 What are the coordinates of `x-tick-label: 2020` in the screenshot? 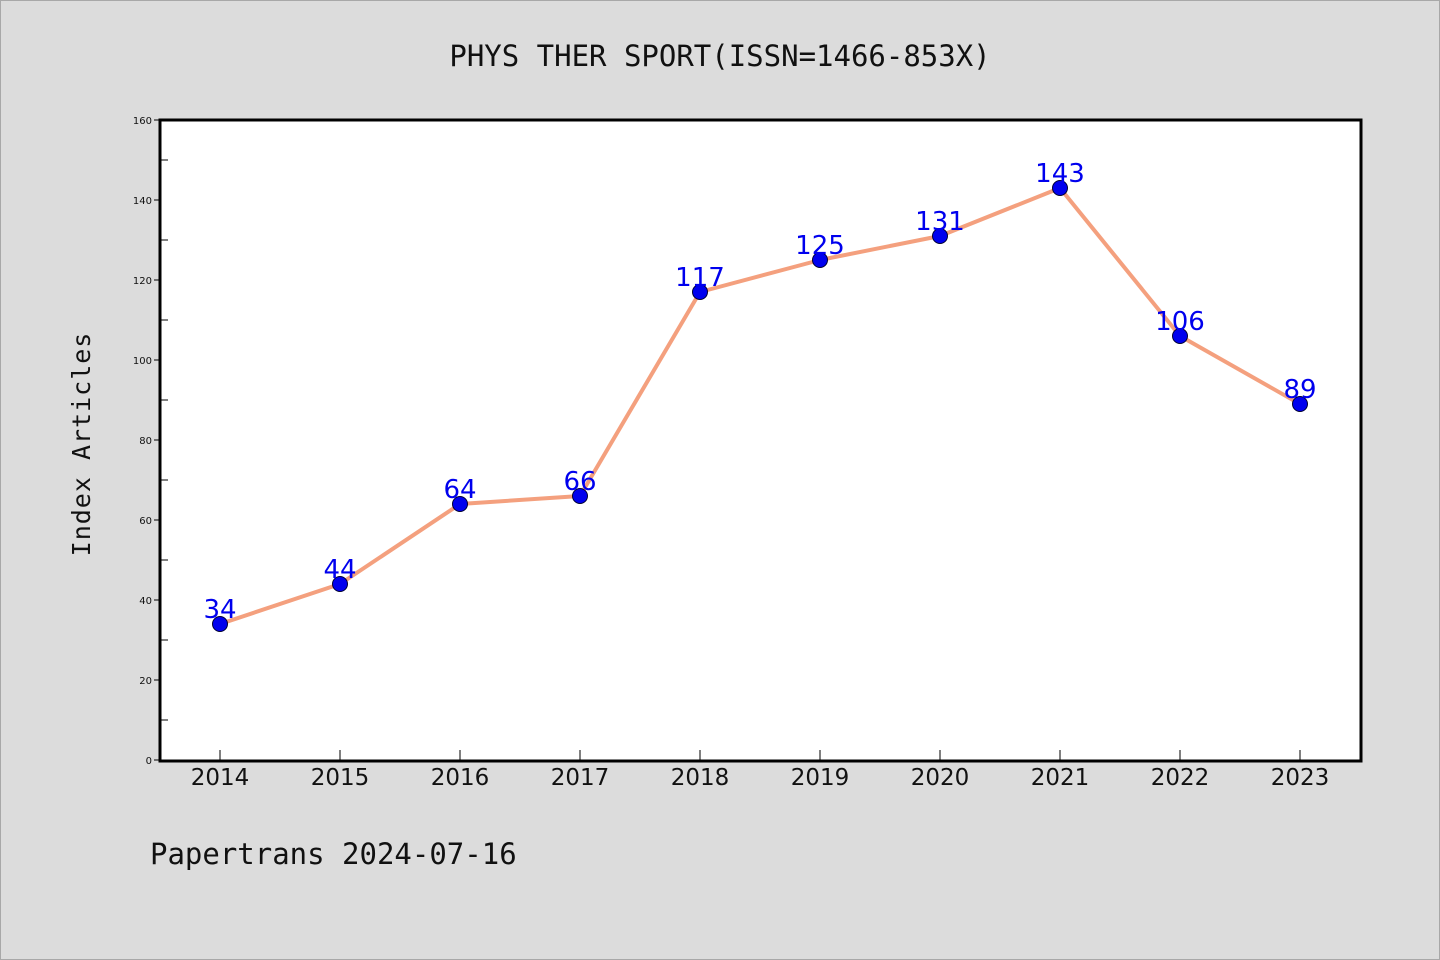 It's located at (940, 778).